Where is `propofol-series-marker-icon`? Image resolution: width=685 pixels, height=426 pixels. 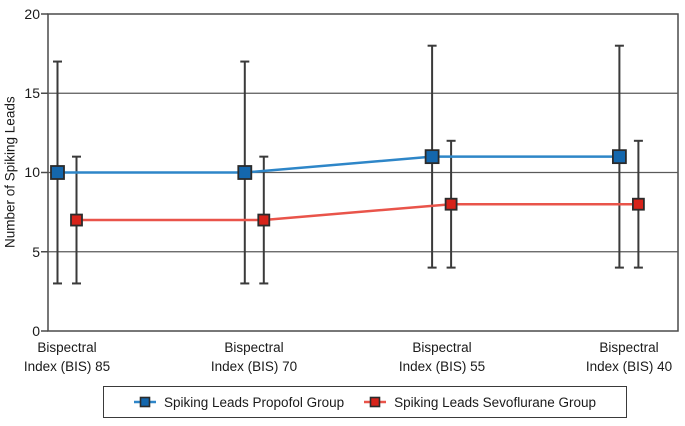
propofol-series-marker-icon is located at coordinates (144, 402).